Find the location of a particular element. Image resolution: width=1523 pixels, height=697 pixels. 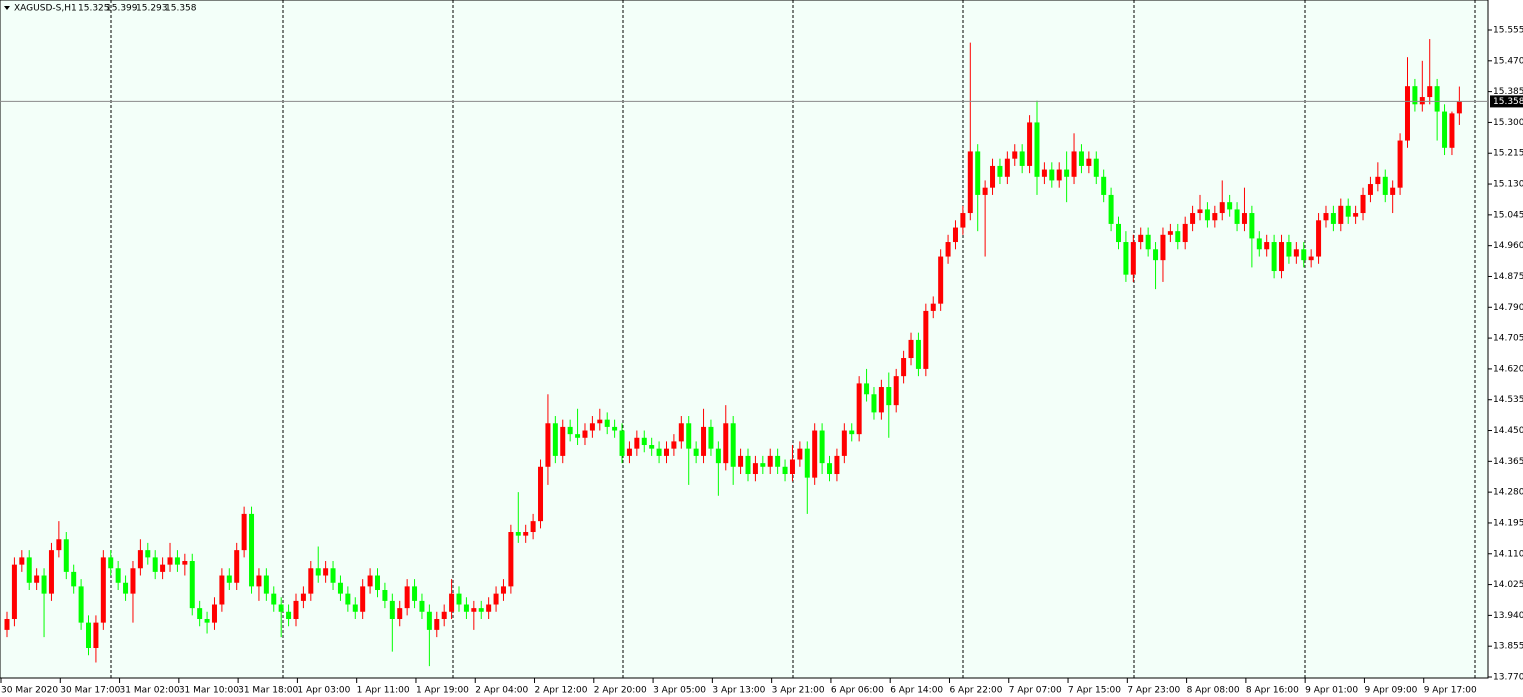

y-tick-label: 14.450 is located at coordinates (1508, 431).